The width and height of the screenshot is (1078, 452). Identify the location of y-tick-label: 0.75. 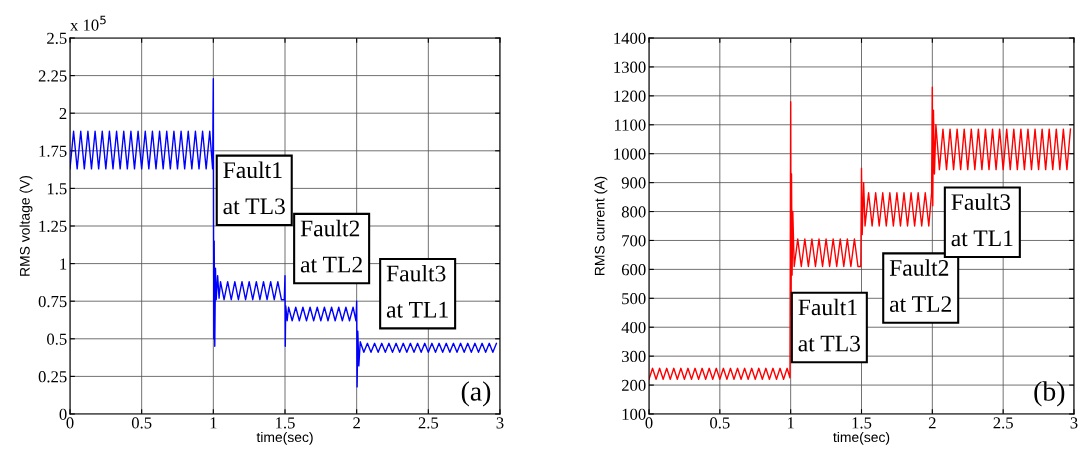
(52, 301).